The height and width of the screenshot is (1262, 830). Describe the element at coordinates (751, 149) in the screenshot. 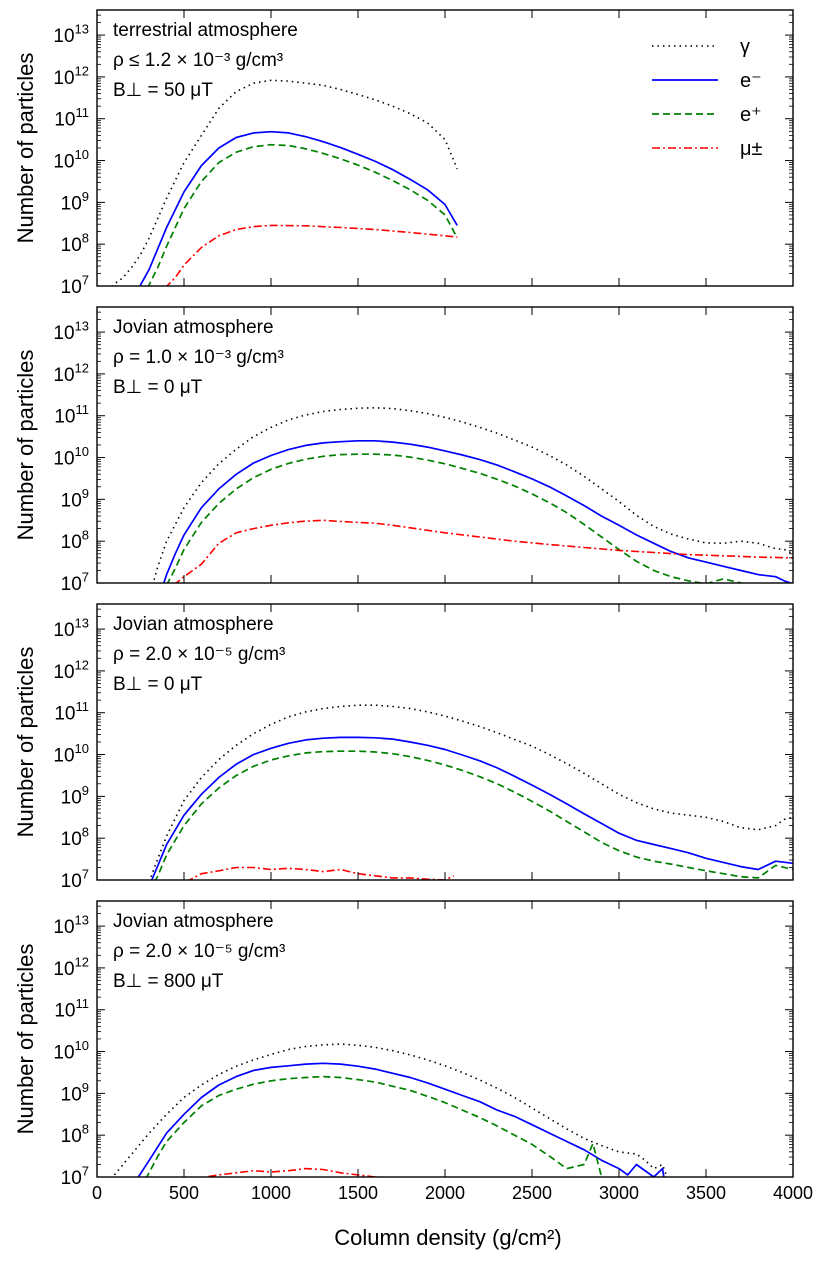

I see `legend-label-muon: μ±` at that location.